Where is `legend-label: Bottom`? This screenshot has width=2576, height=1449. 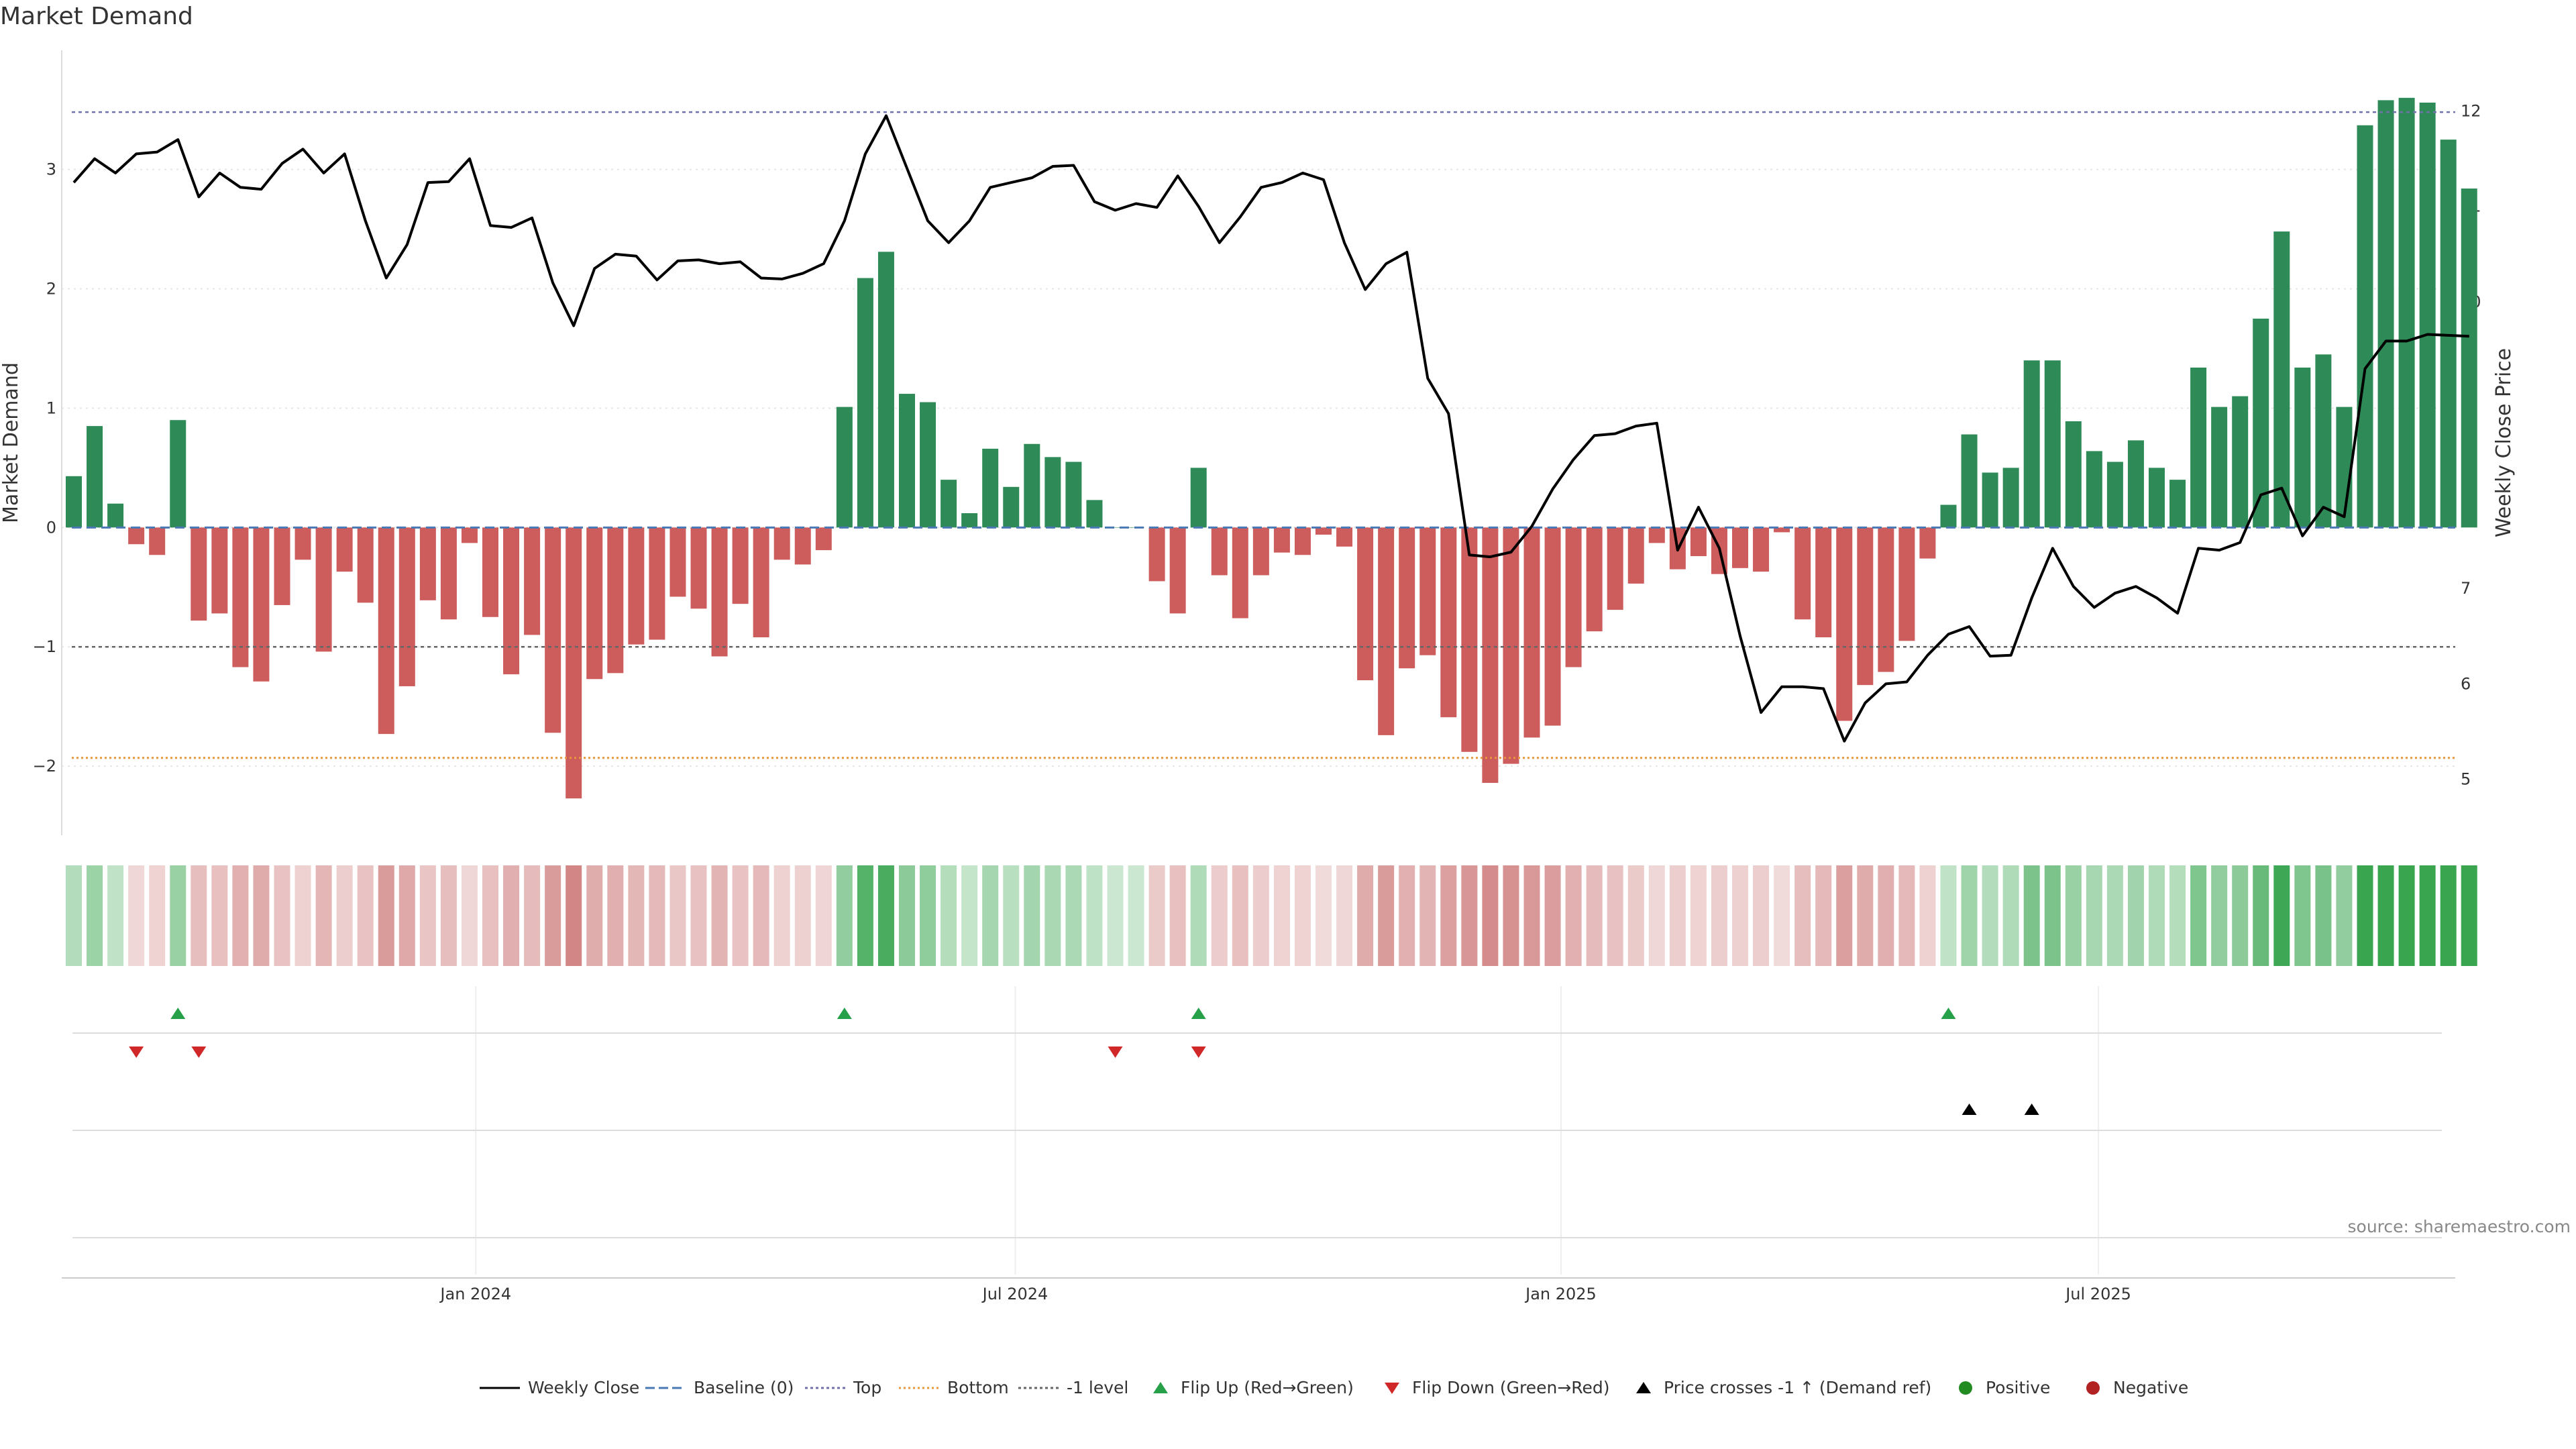 legend-label: Bottom is located at coordinates (978, 1387).